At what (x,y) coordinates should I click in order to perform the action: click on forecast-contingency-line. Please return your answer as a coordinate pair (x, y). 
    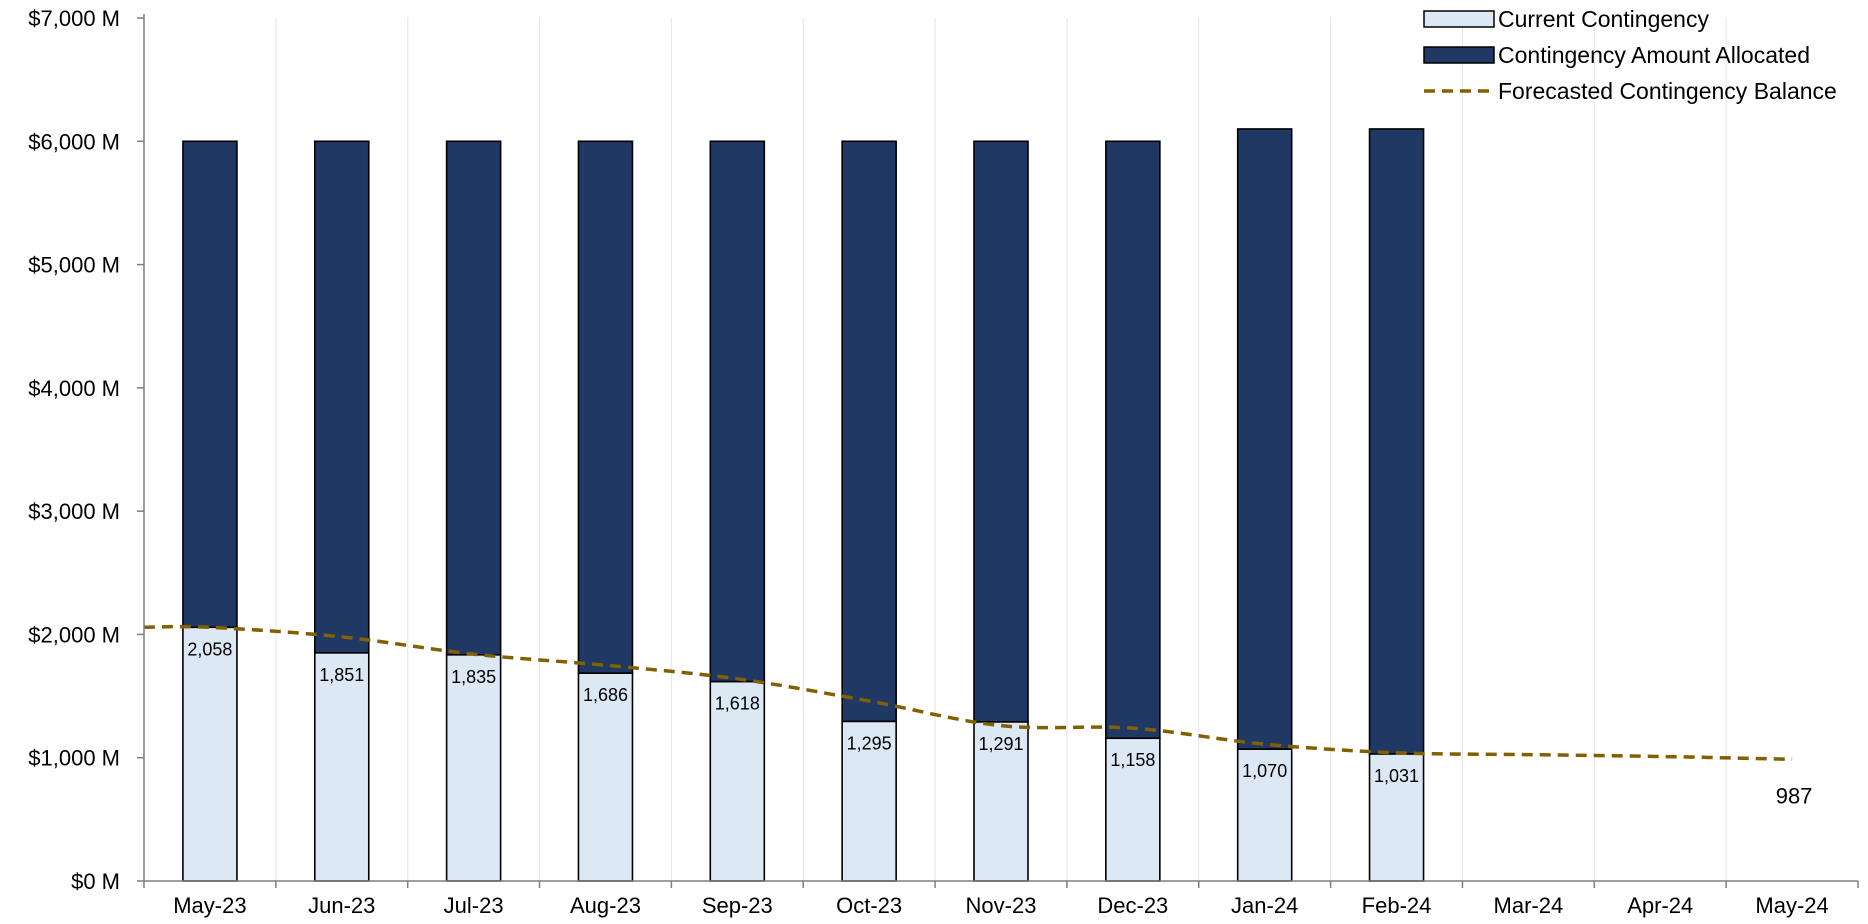
    Looking at the image, I should click on (968, 693).